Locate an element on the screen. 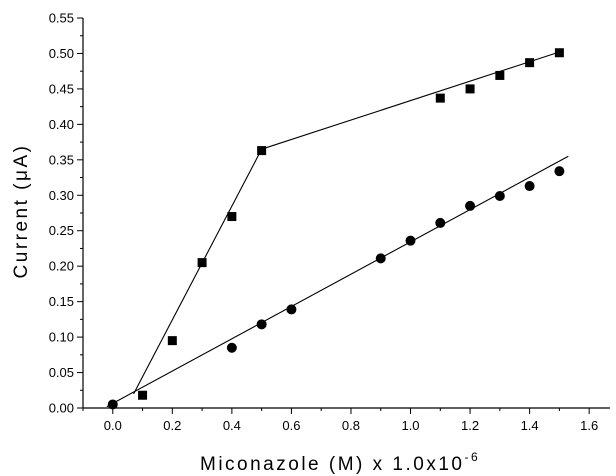 This screenshot has width=616, height=476. x-tick-label: 0.0 is located at coordinates (113, 425).